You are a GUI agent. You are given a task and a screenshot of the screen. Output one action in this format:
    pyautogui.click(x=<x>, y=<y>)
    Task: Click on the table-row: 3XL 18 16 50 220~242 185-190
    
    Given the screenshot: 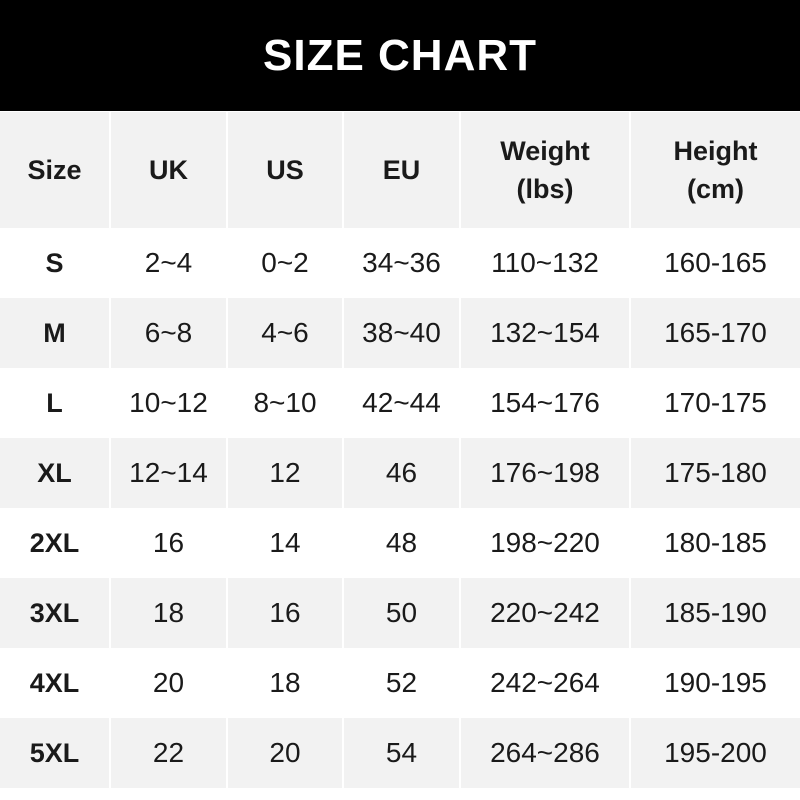 What is the action you would take?
    pyautogui.click(x=400, y=613)
    